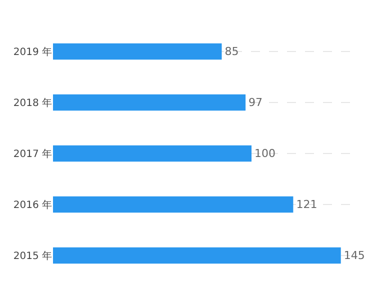 The width and height of the screenshot is (370, 286). I want to click on y-tick-label: 2017 年, so click(32, 154).